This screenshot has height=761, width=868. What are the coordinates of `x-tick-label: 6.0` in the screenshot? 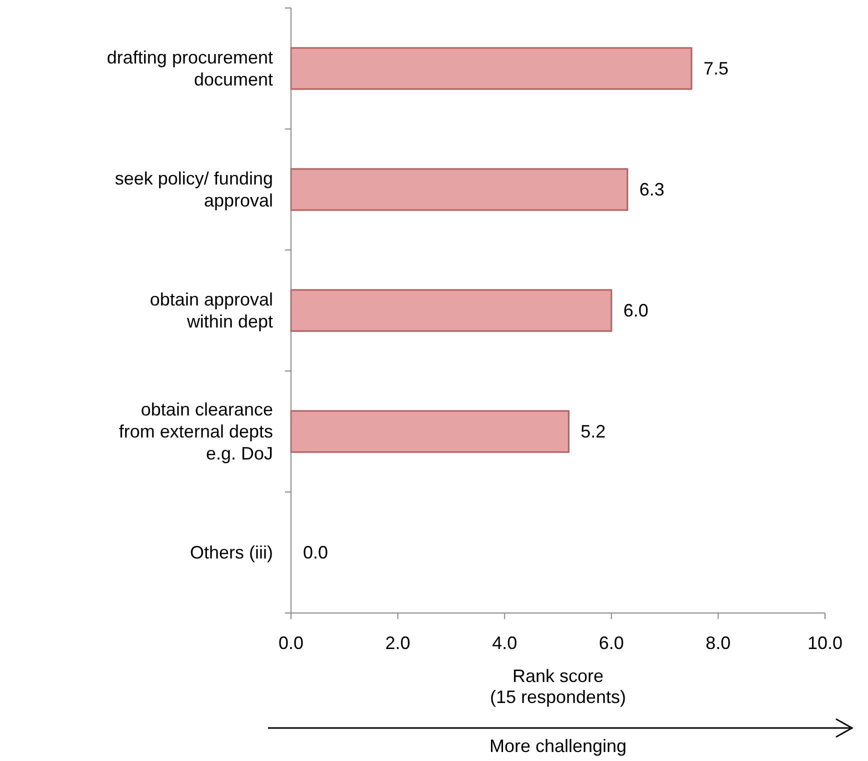 It's located at (611, 643).